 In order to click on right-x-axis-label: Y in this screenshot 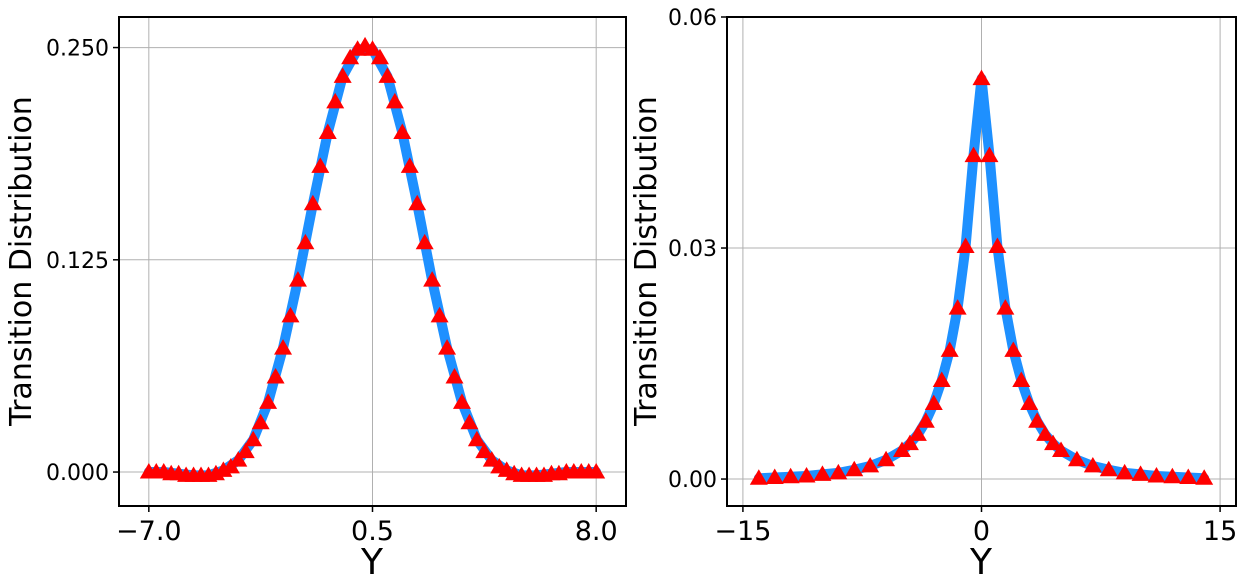, I will do `click(981, 562)`.